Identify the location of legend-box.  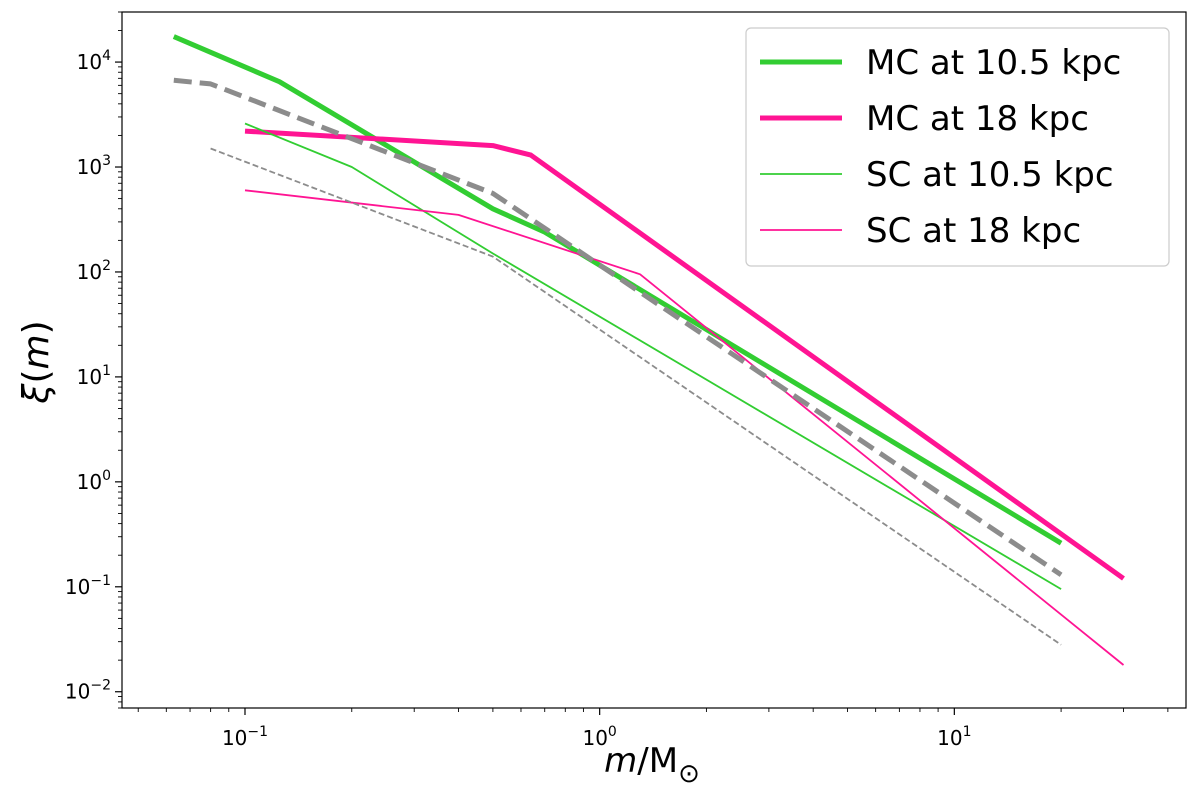
(957, 147).